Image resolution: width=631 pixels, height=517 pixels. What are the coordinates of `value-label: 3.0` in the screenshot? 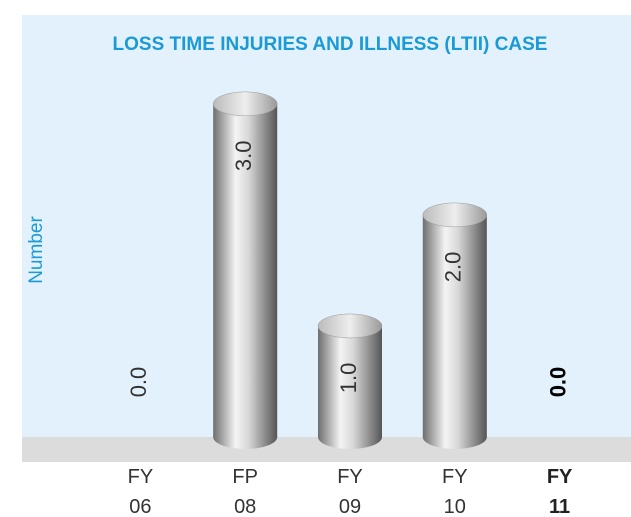 It's located at (243, 156).